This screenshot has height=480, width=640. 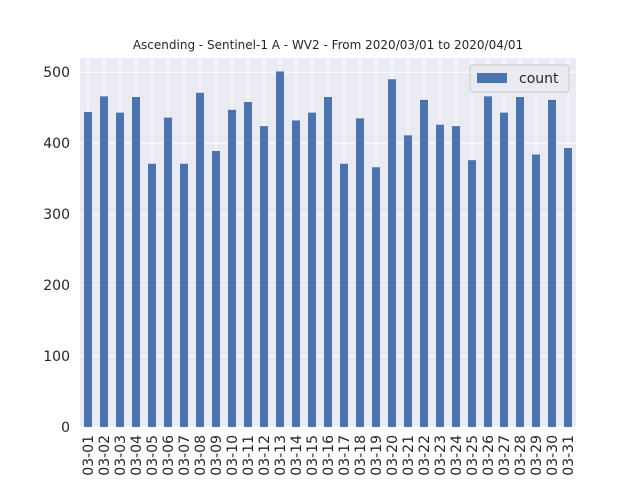 What do you see at coordinates (249, 455) in the screenshot?
I see `x-tick-label: 03-11` at bounding box center [249, 455].